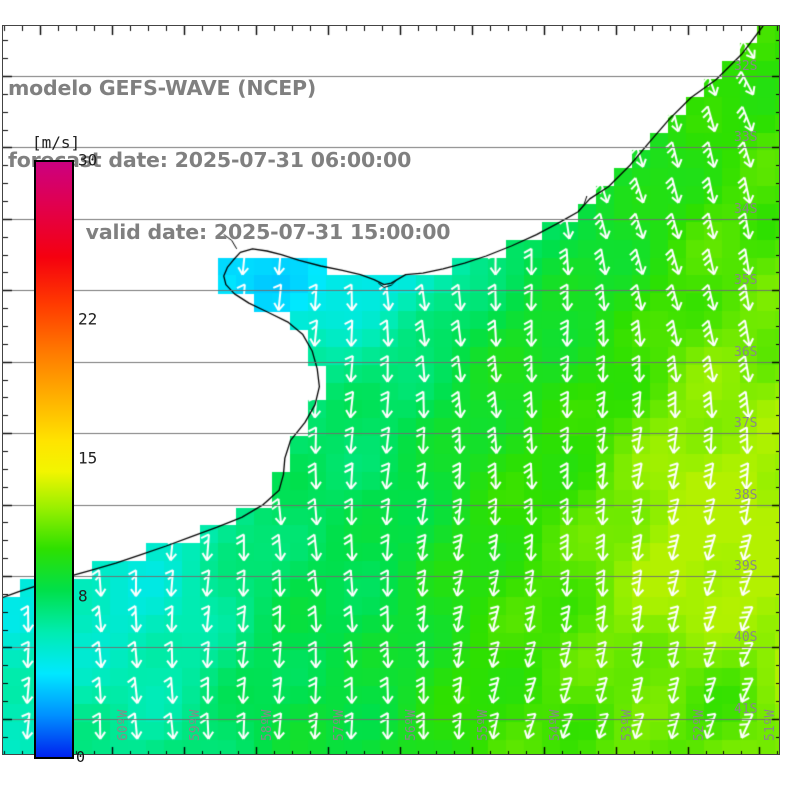 This screenshot has height=800, width=800. What do you see at coordinates (746, 66) in the screenshot?
I see `lat-tick-label-32S: 32S` at bounding box center [746, 66].